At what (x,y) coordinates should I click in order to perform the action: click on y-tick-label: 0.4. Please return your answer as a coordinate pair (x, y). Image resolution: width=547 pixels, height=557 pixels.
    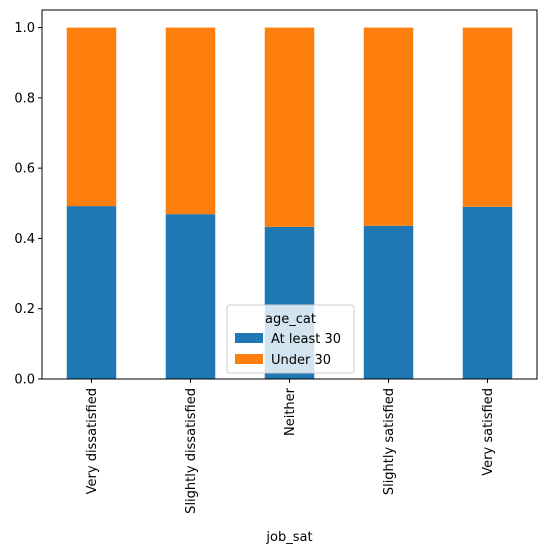
    Looking at the image, I should click on (24, 239).